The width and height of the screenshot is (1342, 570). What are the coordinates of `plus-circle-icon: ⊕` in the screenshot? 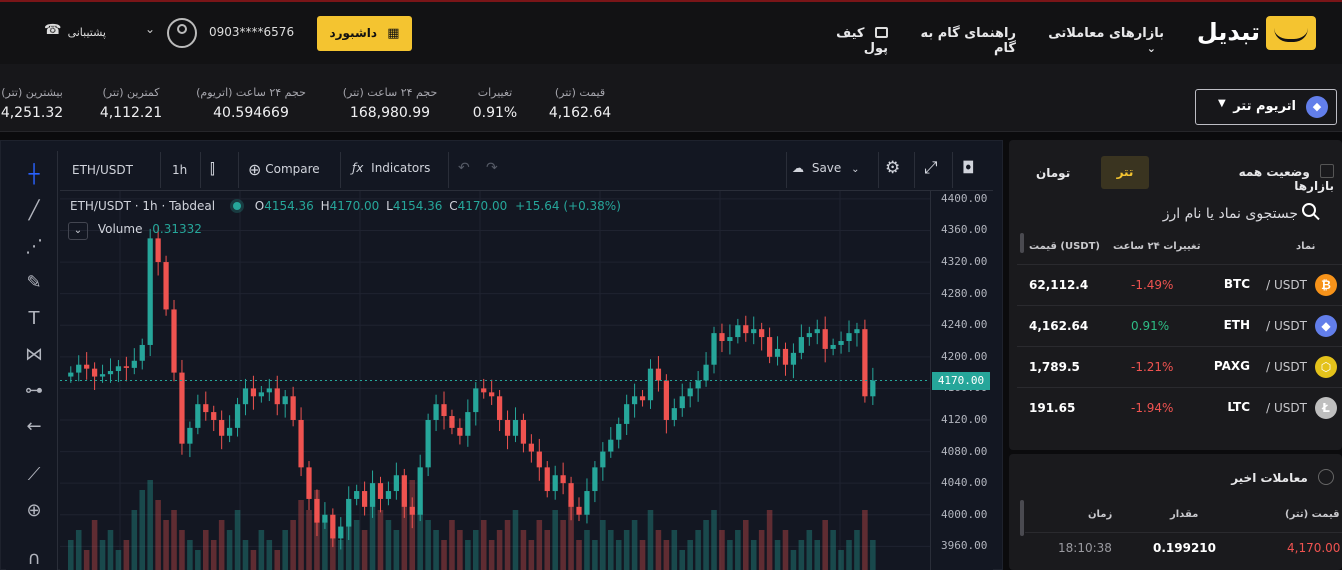 It's located at (255, 169).